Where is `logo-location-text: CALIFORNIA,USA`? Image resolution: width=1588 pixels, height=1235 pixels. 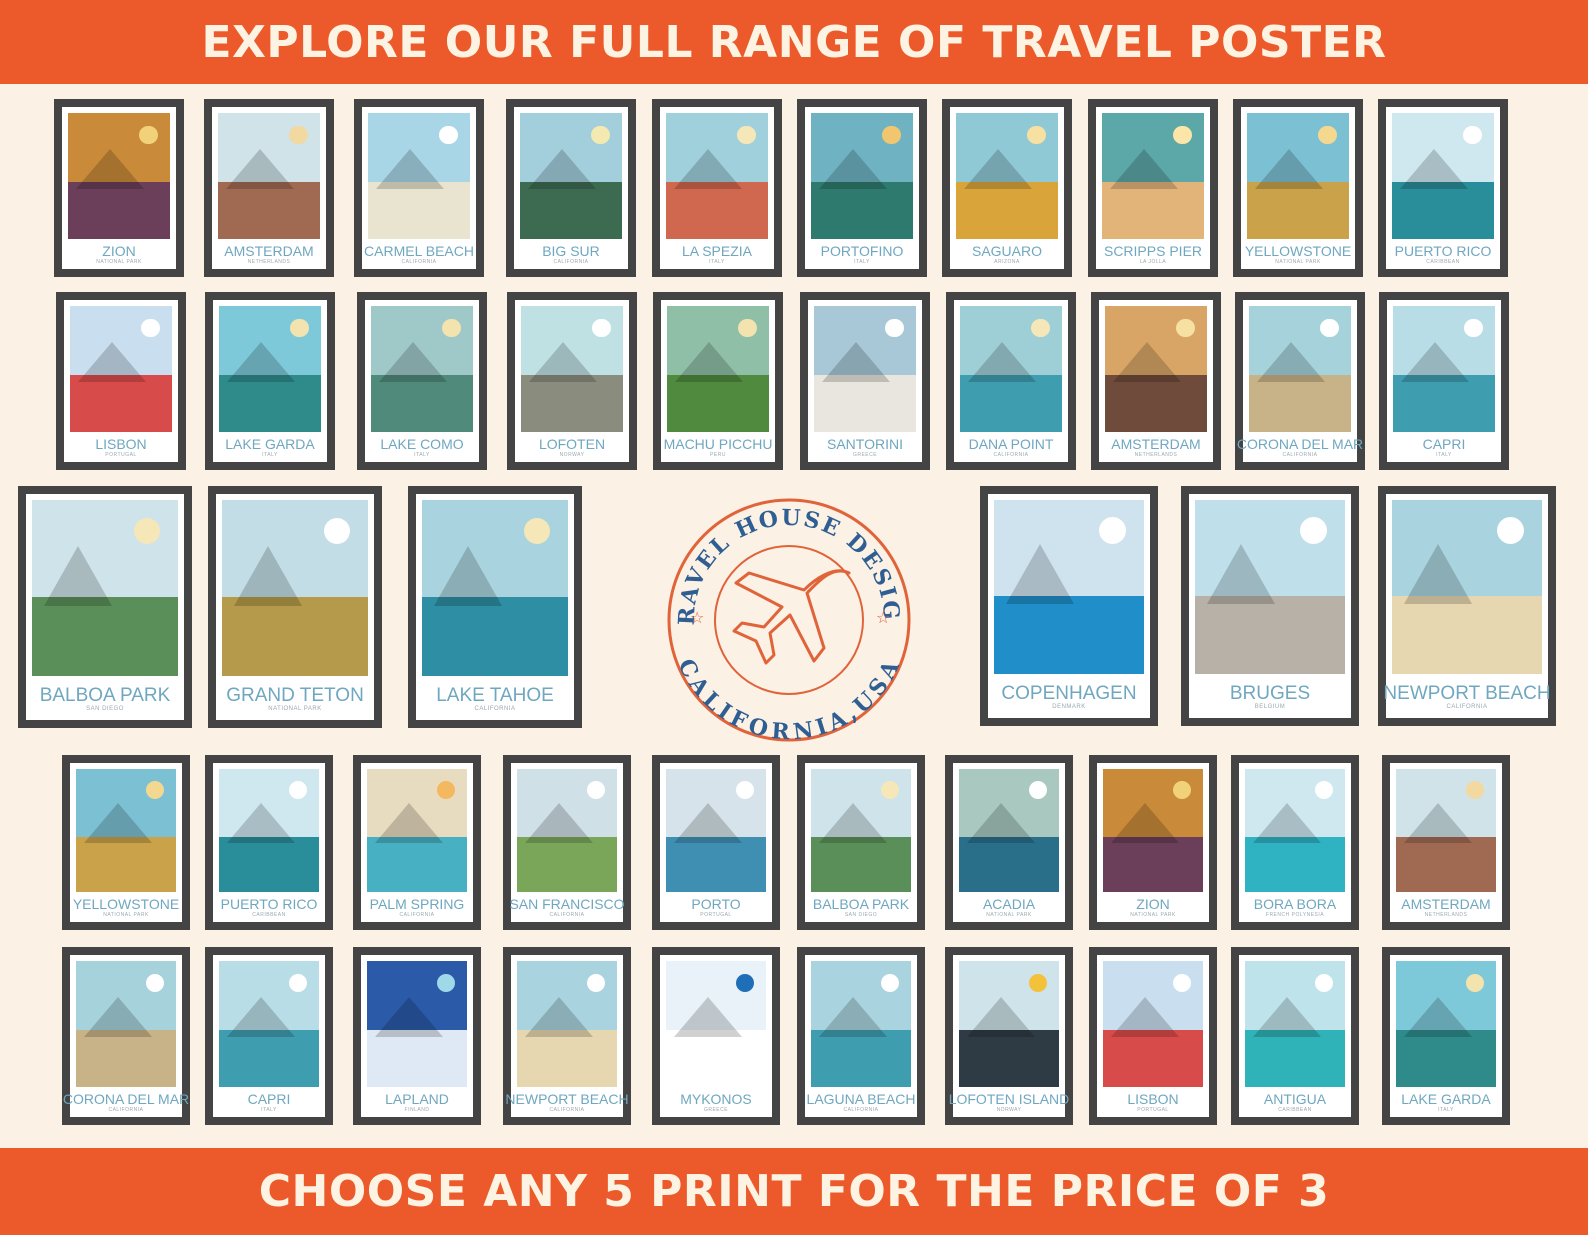 logo-location-text: CALIFORNIA,USA is located at coordinates (787, 700).